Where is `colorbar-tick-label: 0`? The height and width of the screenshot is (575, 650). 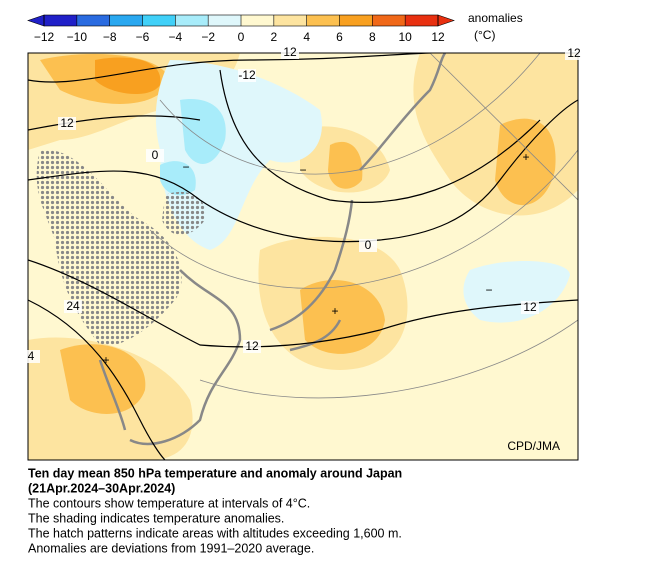
colorbar-tick-label: 0 is located at coordinates (241, 37).